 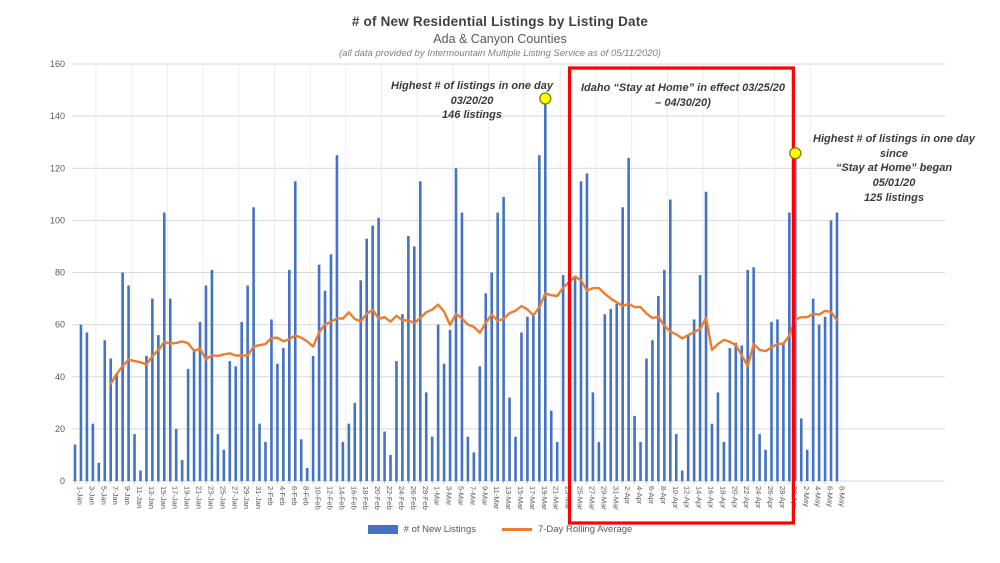 I want to click on y-axis-tick-label: 160, so click(x=57, y=64).